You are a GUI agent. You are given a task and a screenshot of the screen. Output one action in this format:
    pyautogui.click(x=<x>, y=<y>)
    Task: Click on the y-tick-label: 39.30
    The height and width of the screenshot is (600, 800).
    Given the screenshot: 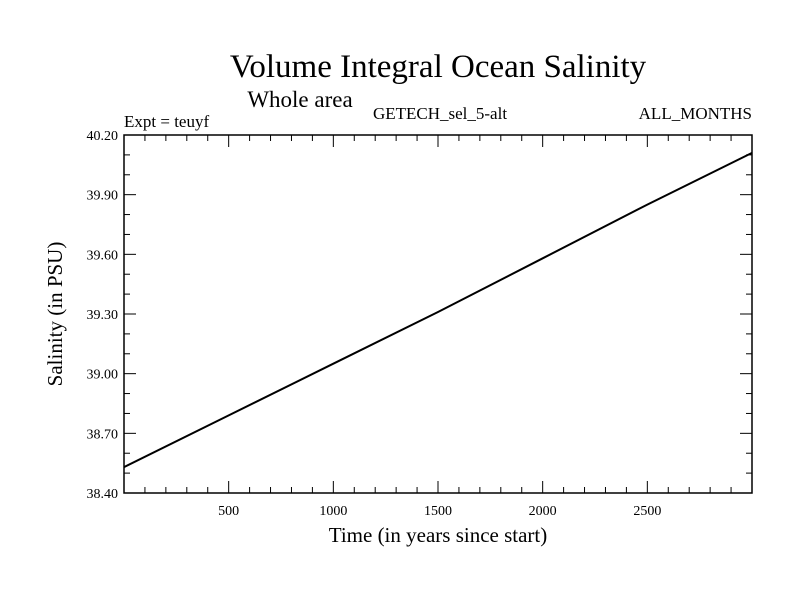 What is the action you would take?
    pyautogui.click(x=103, y=315)
    